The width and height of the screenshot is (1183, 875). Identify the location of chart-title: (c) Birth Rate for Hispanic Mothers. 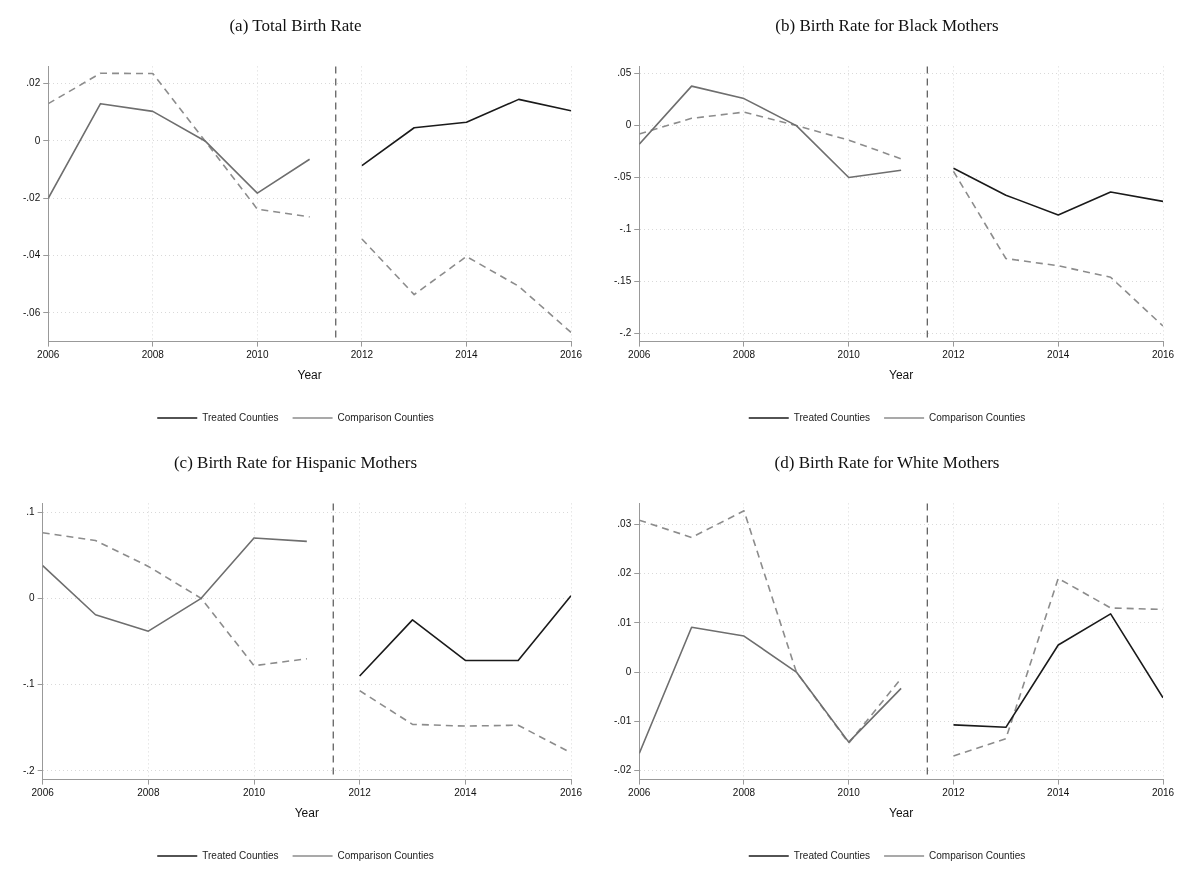
(295, 462).